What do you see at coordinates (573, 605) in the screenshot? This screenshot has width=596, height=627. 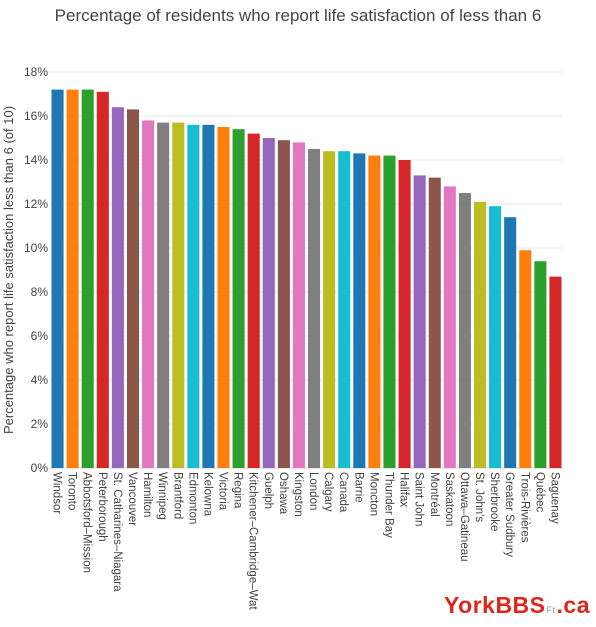 I see `watermark-tld: .ca` at bounding box center [573, 605].